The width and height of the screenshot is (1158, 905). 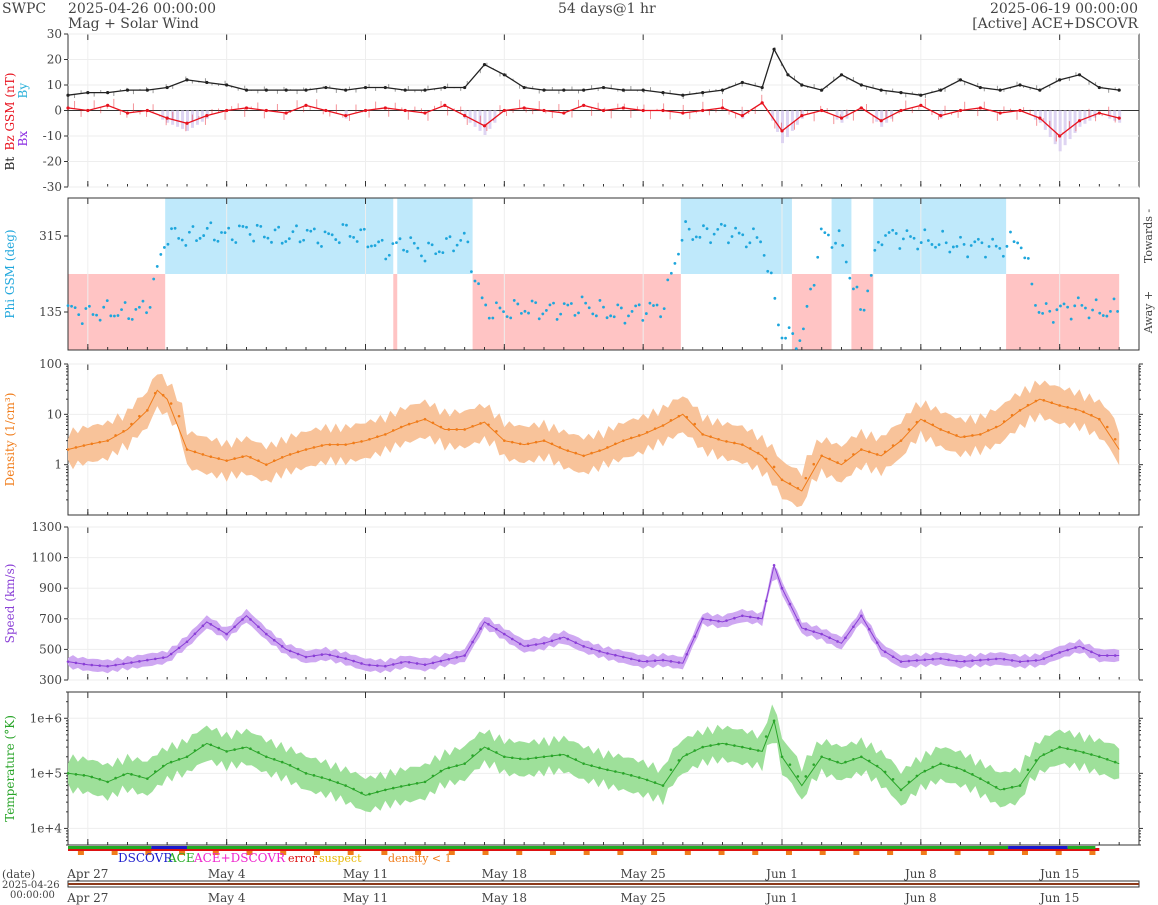 I want to click on speed-ytick-label: 900, so click(x=50, y=588).